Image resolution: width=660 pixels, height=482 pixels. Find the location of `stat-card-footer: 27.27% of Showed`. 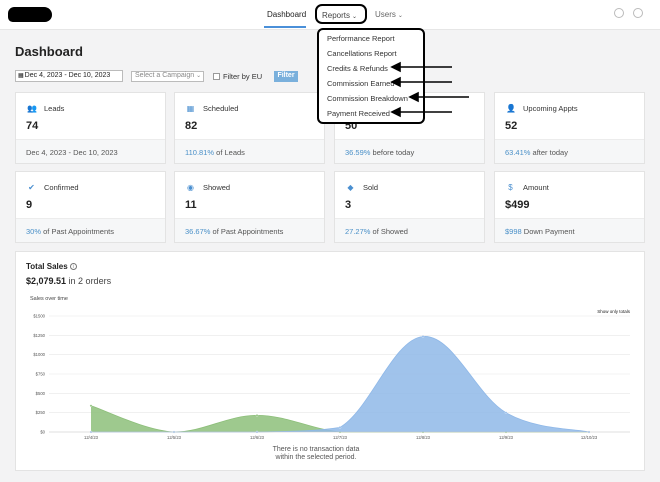

stat-card-footer: 27.27% of Showed is located at coordinates (409, 230).